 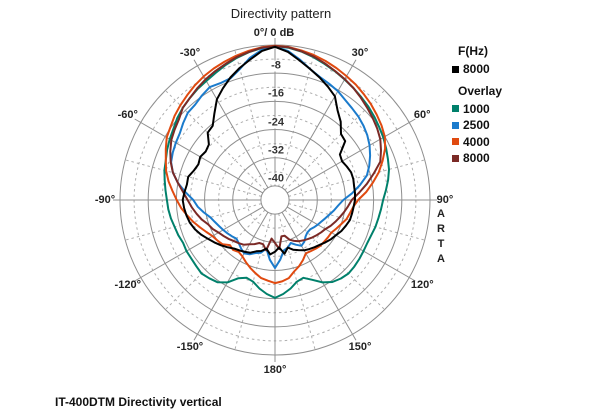 What do you see at coordinates (276, 93) in the screenshot?
I see `db-label-16: -16` at bounding box center [276, 93].